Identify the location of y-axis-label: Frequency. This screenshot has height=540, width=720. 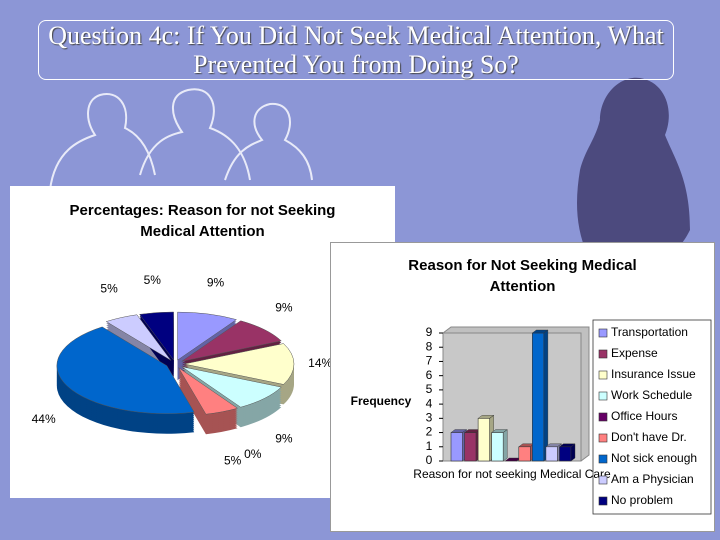
(381, 401).